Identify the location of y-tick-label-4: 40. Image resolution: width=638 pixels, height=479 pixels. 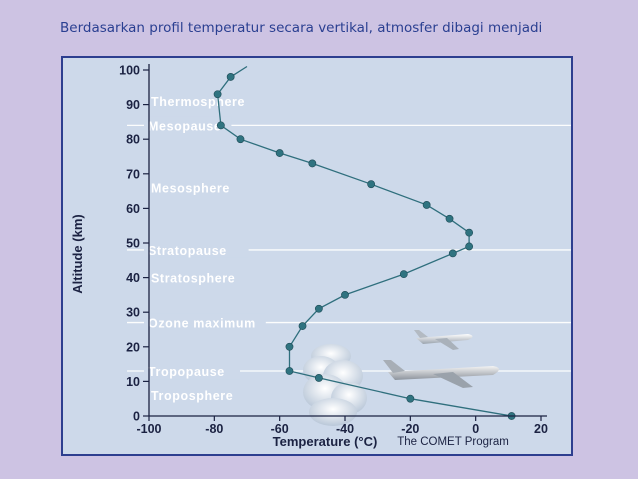
(133, 278).